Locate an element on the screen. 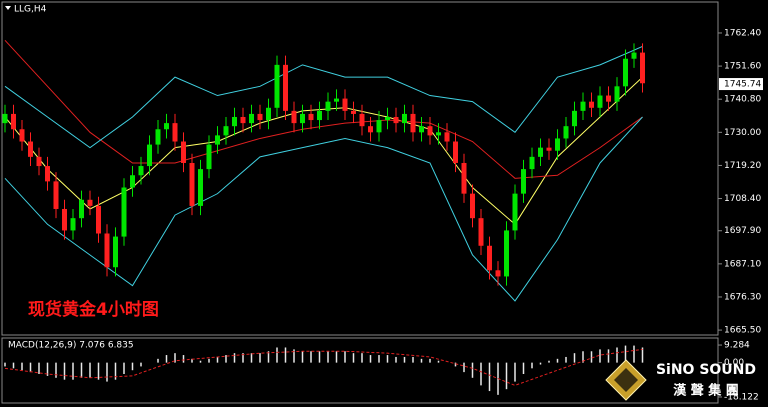 The height and width of the screenshot is (407, 768). y-tick-label: 1751.60 is located at coordinates (742, 67).